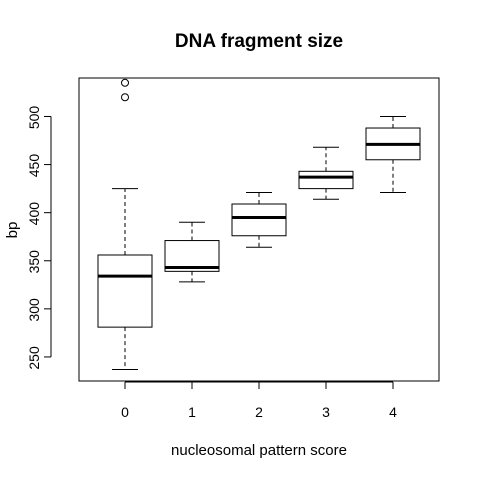 Image resolution: width=480 pixels, height=480 pixels. I want to click on x-axis-label: nucleosomal pattern score, so click(259, 450).